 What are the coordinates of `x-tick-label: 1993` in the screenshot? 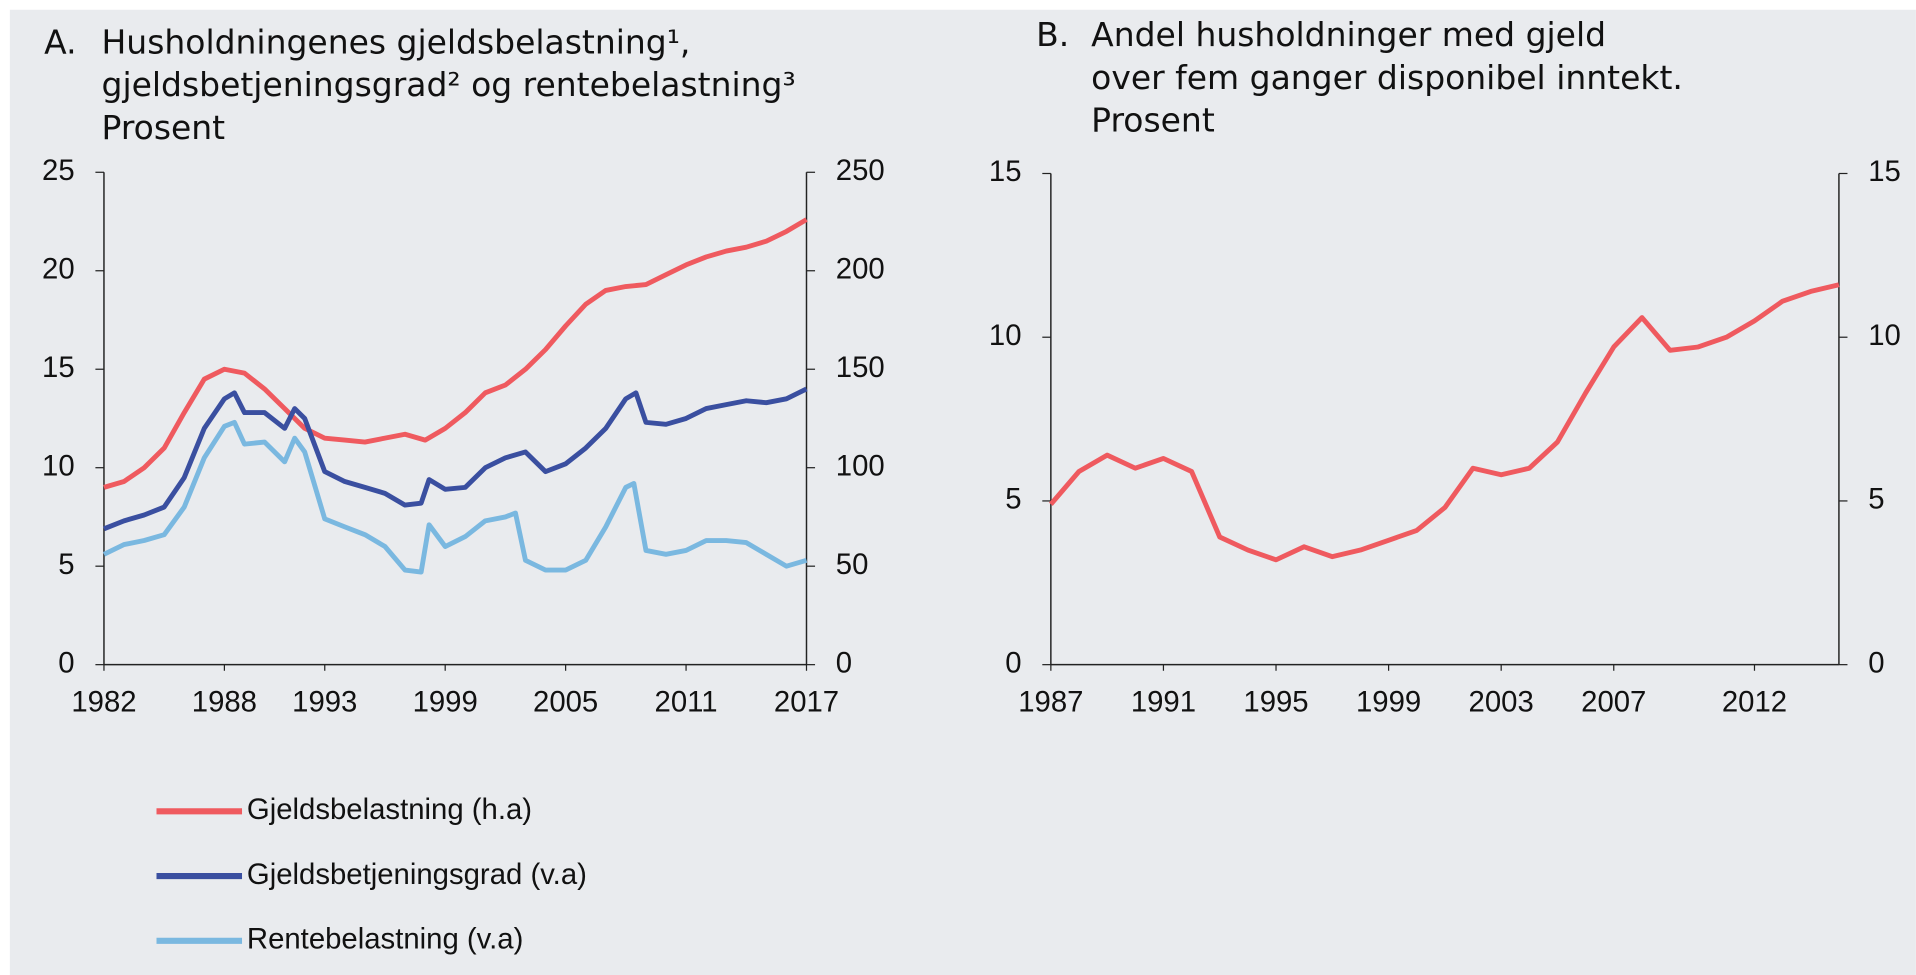 It's located at (324, 702).